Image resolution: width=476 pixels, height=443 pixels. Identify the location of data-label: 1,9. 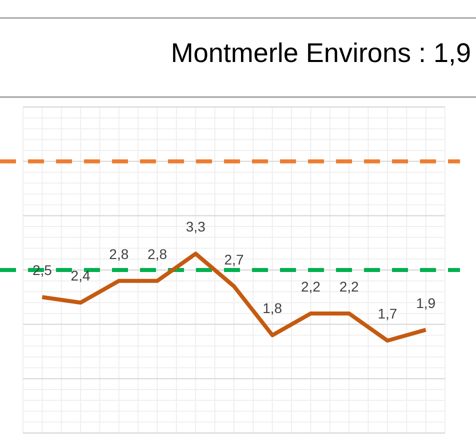
(426, 302).